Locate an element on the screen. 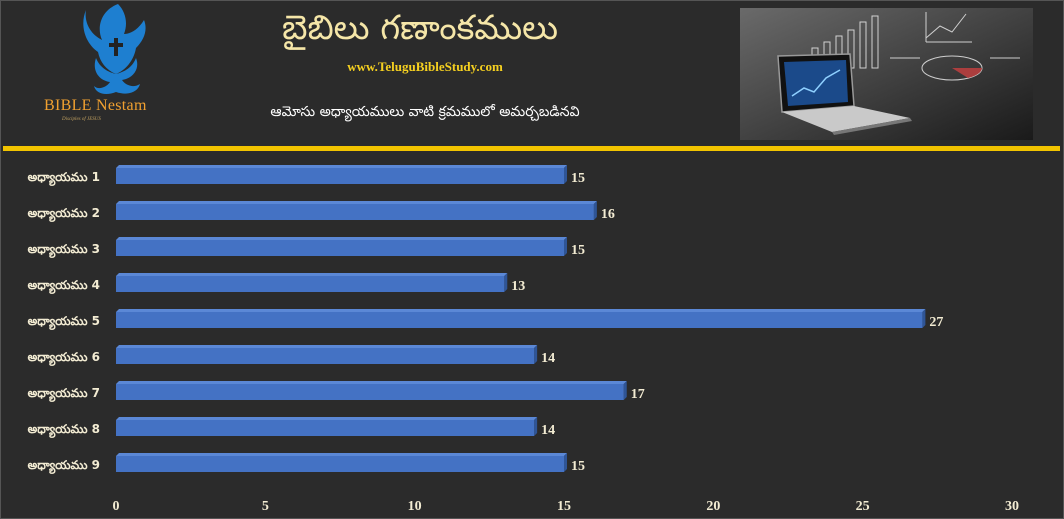  page-title: బైబిలు గణాంకములు is located at coordinates (420, 28).